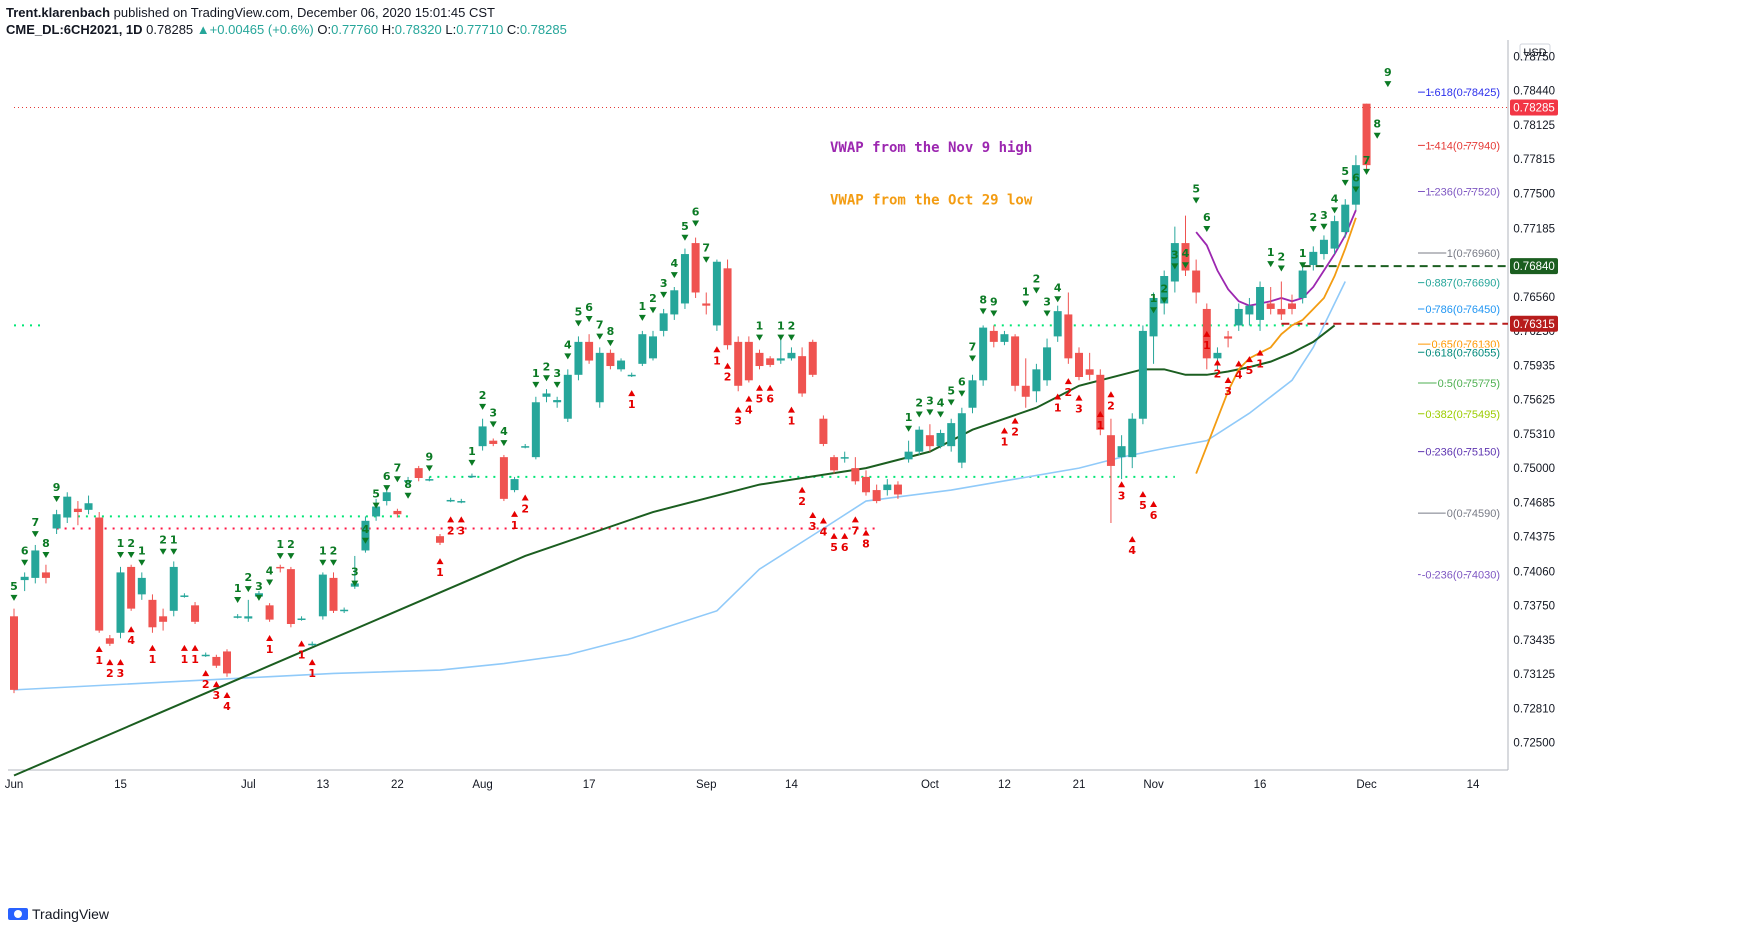  What do you see at coordinates (1469, 384) in the screenshot?
I see `fib-level-label: 0.5(0.75775)` at bounding box center [1469, 384].